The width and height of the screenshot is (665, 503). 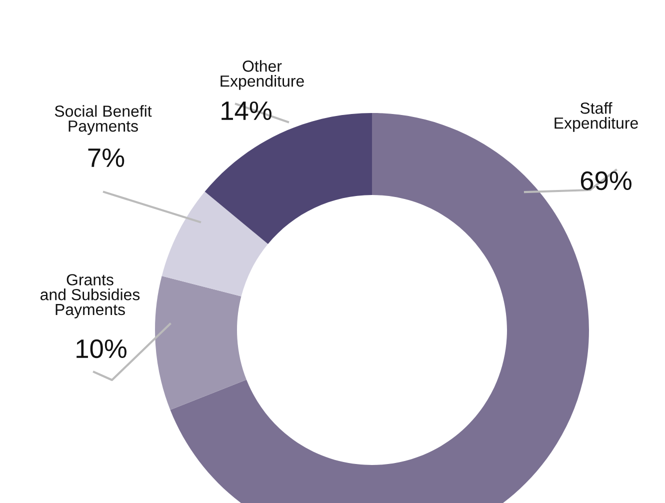 What do you see at coordinates (596, 117) in the screenshot?
I see `slice-label: Staff Expenditure` at bounding box center [596, 117].